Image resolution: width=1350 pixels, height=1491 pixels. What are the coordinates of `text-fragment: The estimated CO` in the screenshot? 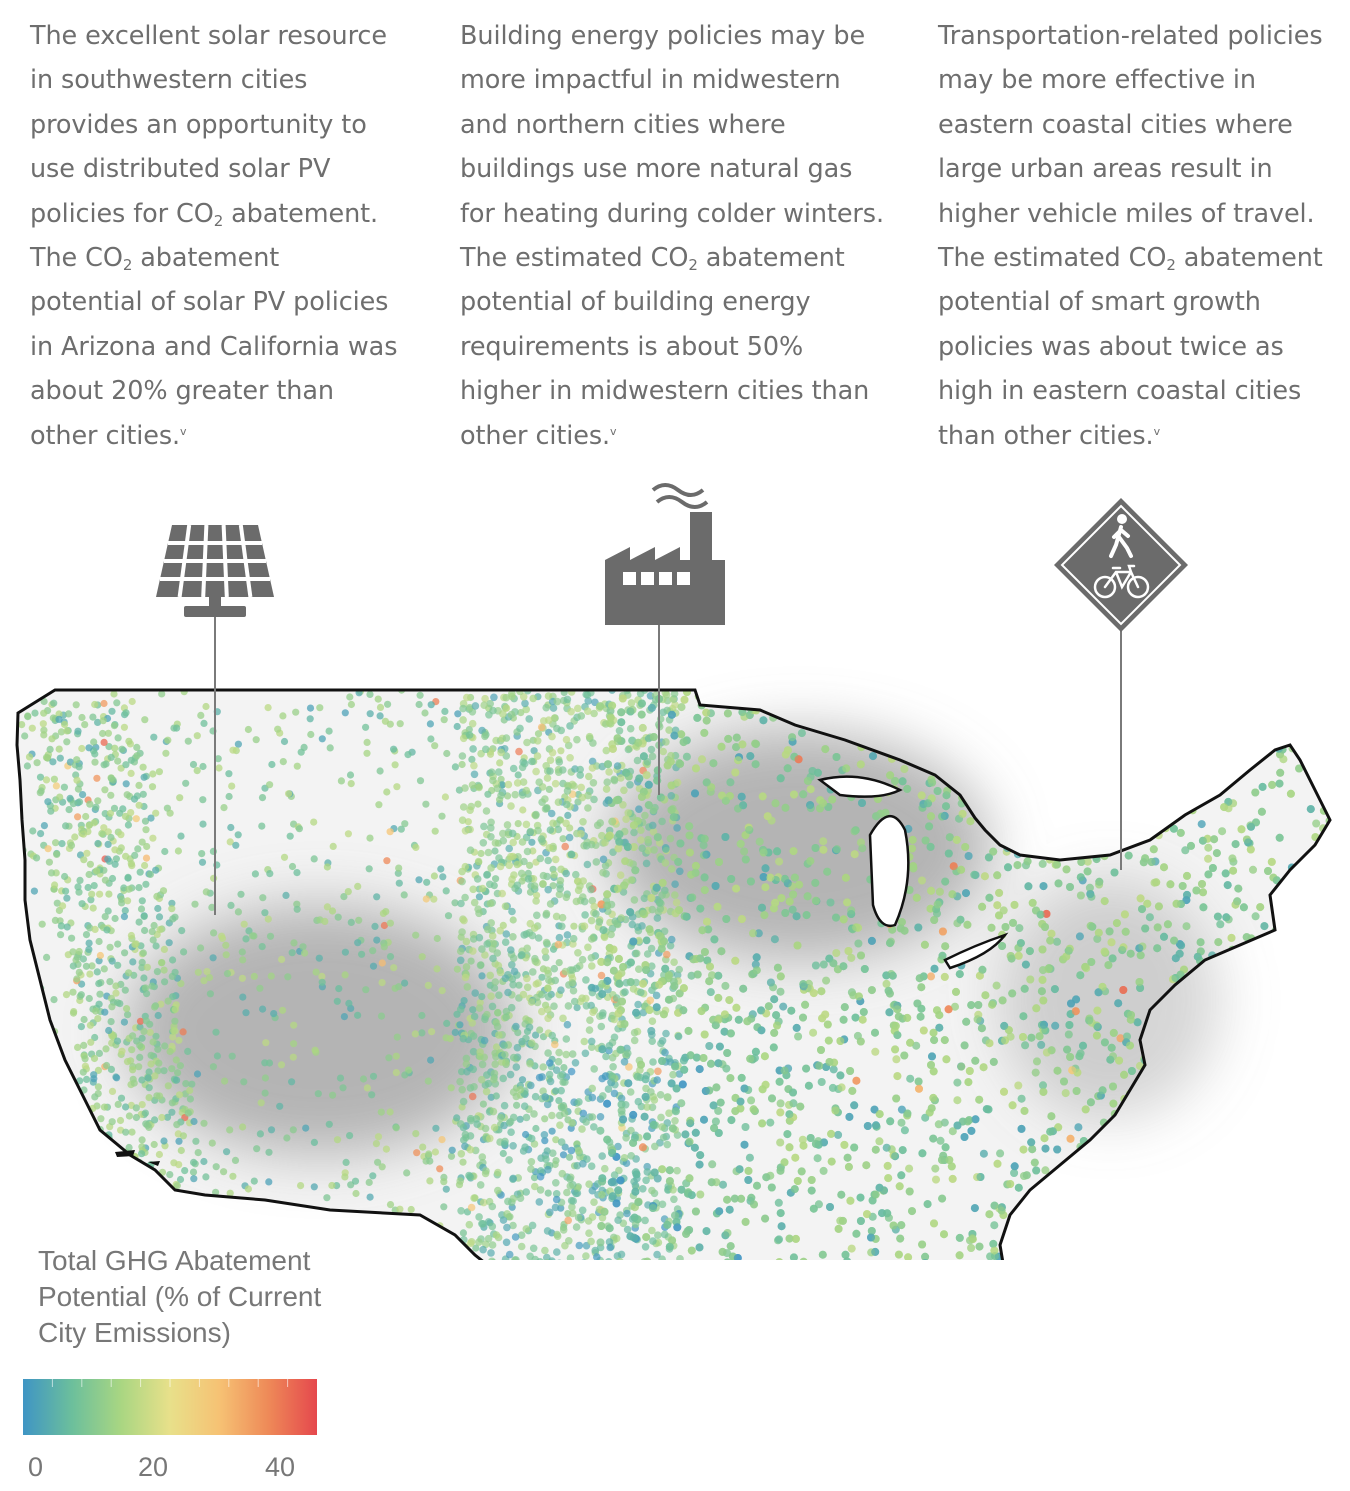 It's located at (1052, 258).